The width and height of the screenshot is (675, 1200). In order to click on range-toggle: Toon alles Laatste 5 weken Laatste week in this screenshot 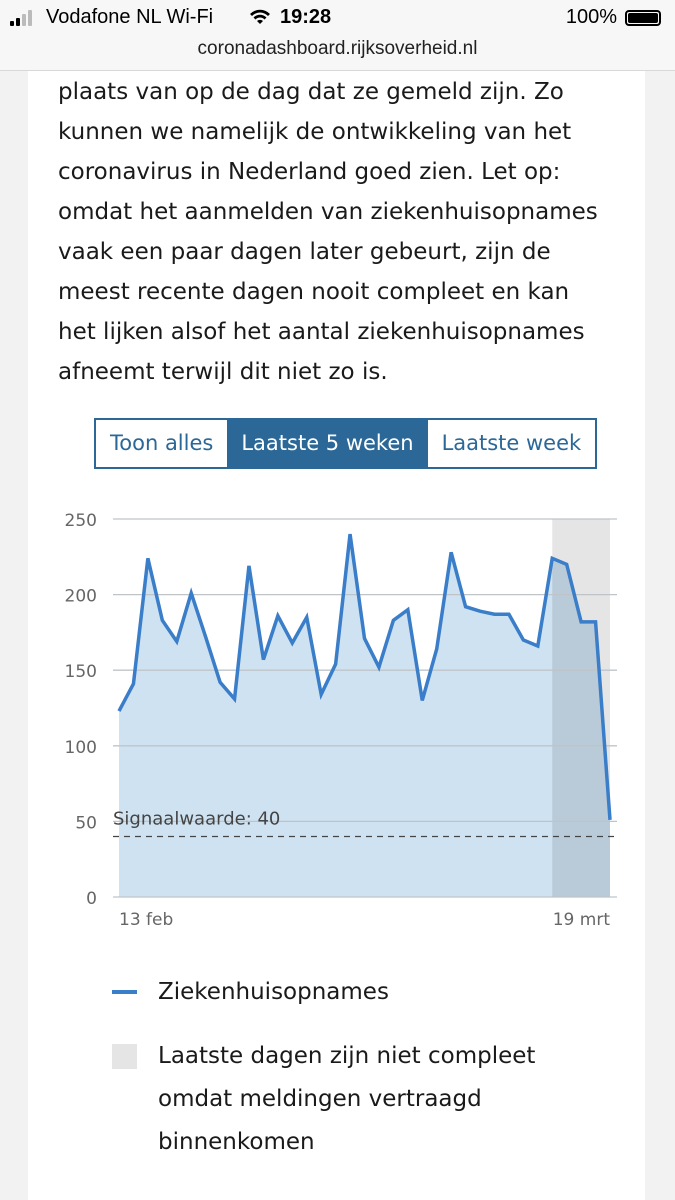, I will do `click(346, 443)`.